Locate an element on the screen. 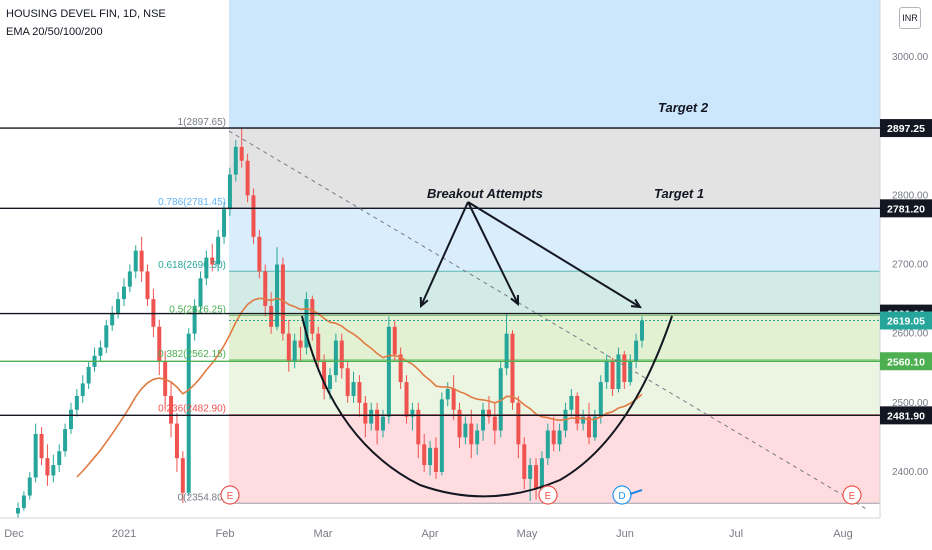 This screenshot has width=932, height=550. cup-curve is located at coordinates (487, 406).